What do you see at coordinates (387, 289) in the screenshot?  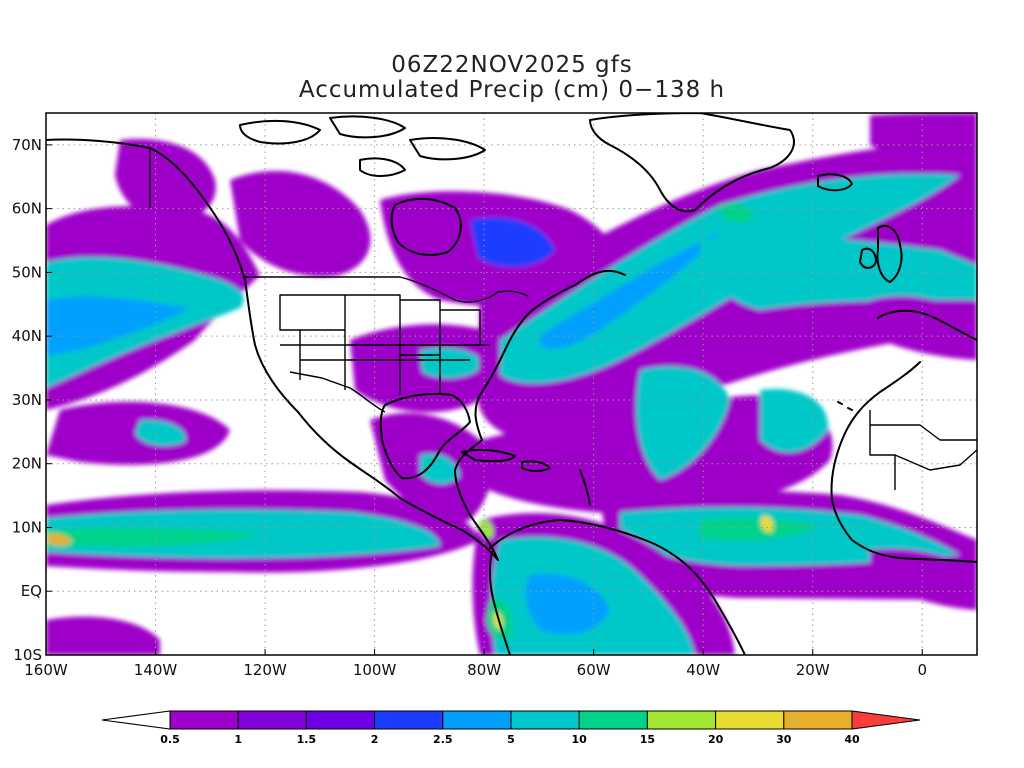 I see `border-us-canada` at bounding box center [387, 289].